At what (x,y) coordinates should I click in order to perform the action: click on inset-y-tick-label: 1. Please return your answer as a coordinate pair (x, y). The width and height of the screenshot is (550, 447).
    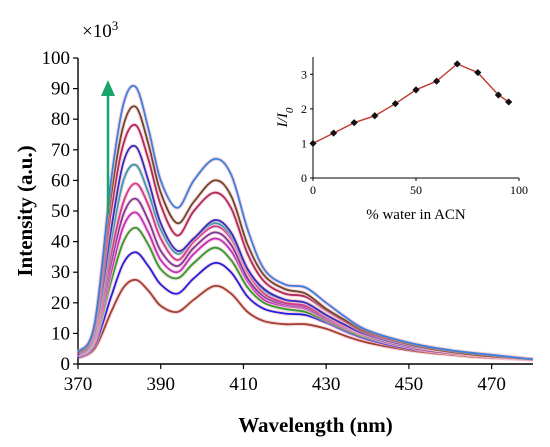
    Looking at the image, I should click on (304, 143).